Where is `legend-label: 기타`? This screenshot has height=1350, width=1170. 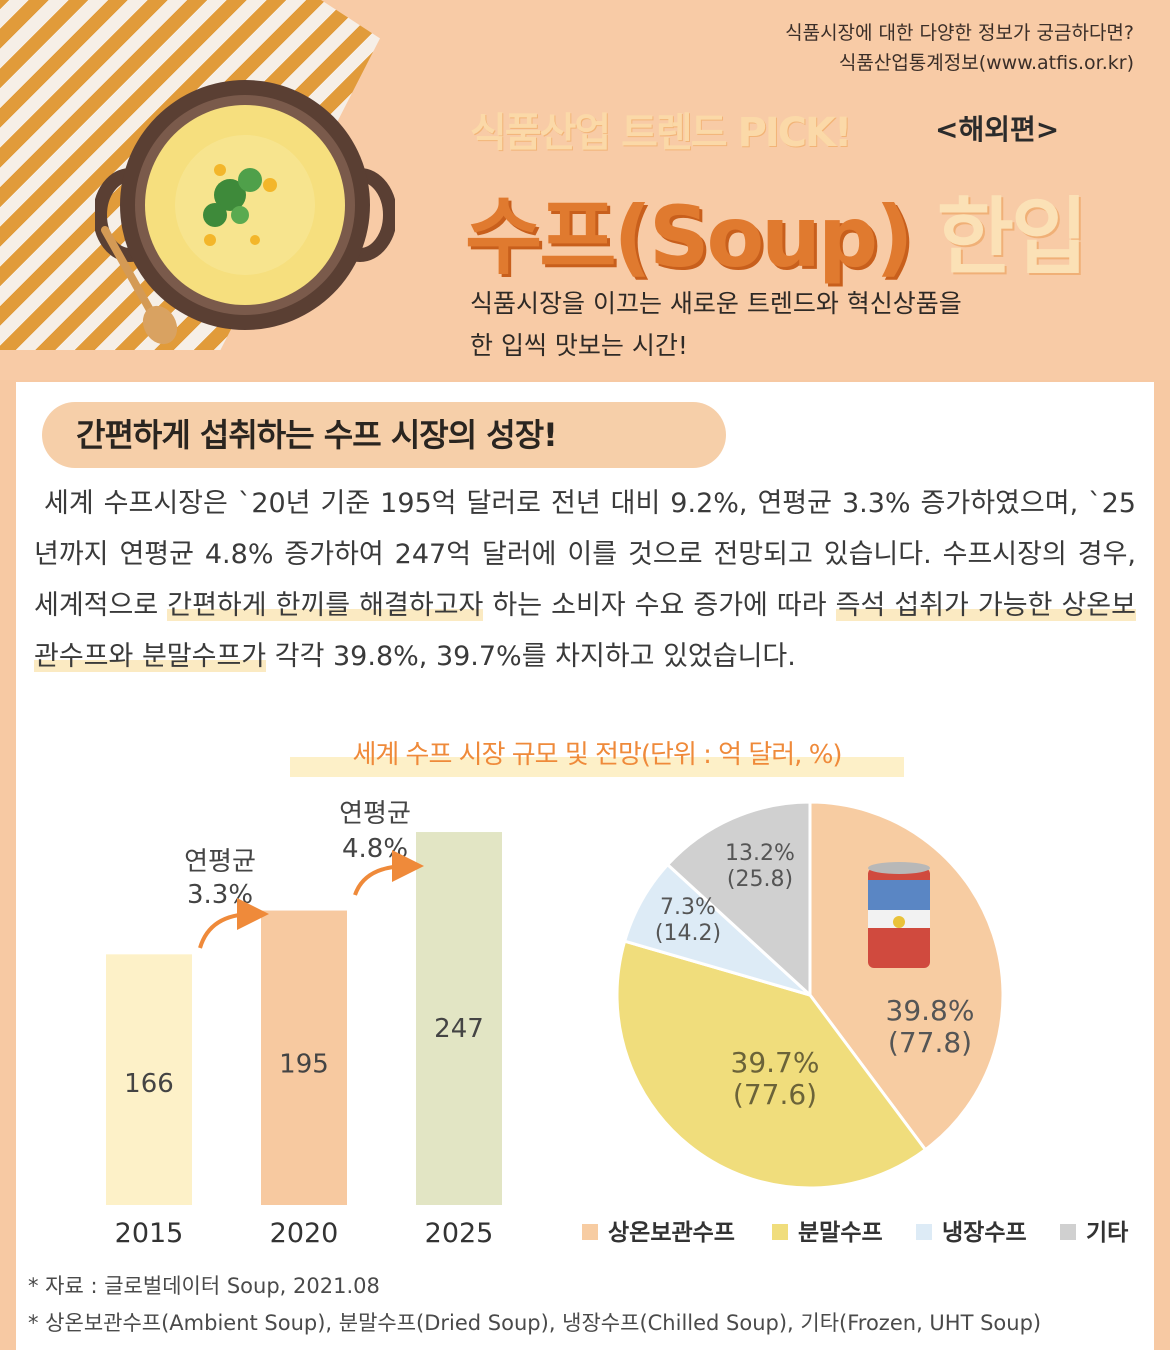
legend-label: 기타 is located at coordinates (1107, 1233).